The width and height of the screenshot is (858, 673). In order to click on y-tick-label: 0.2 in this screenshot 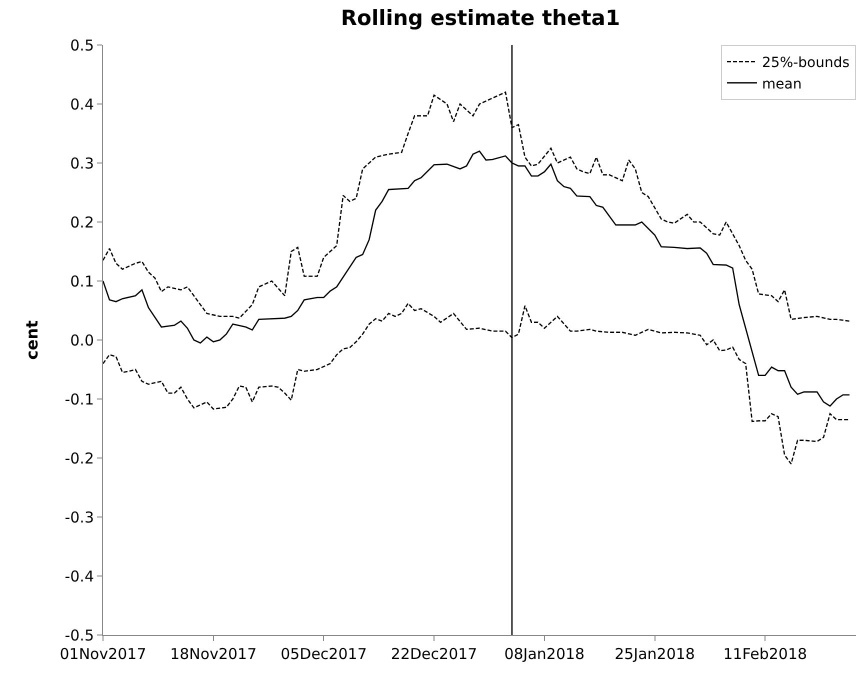, I will do `click(82, 222)`.